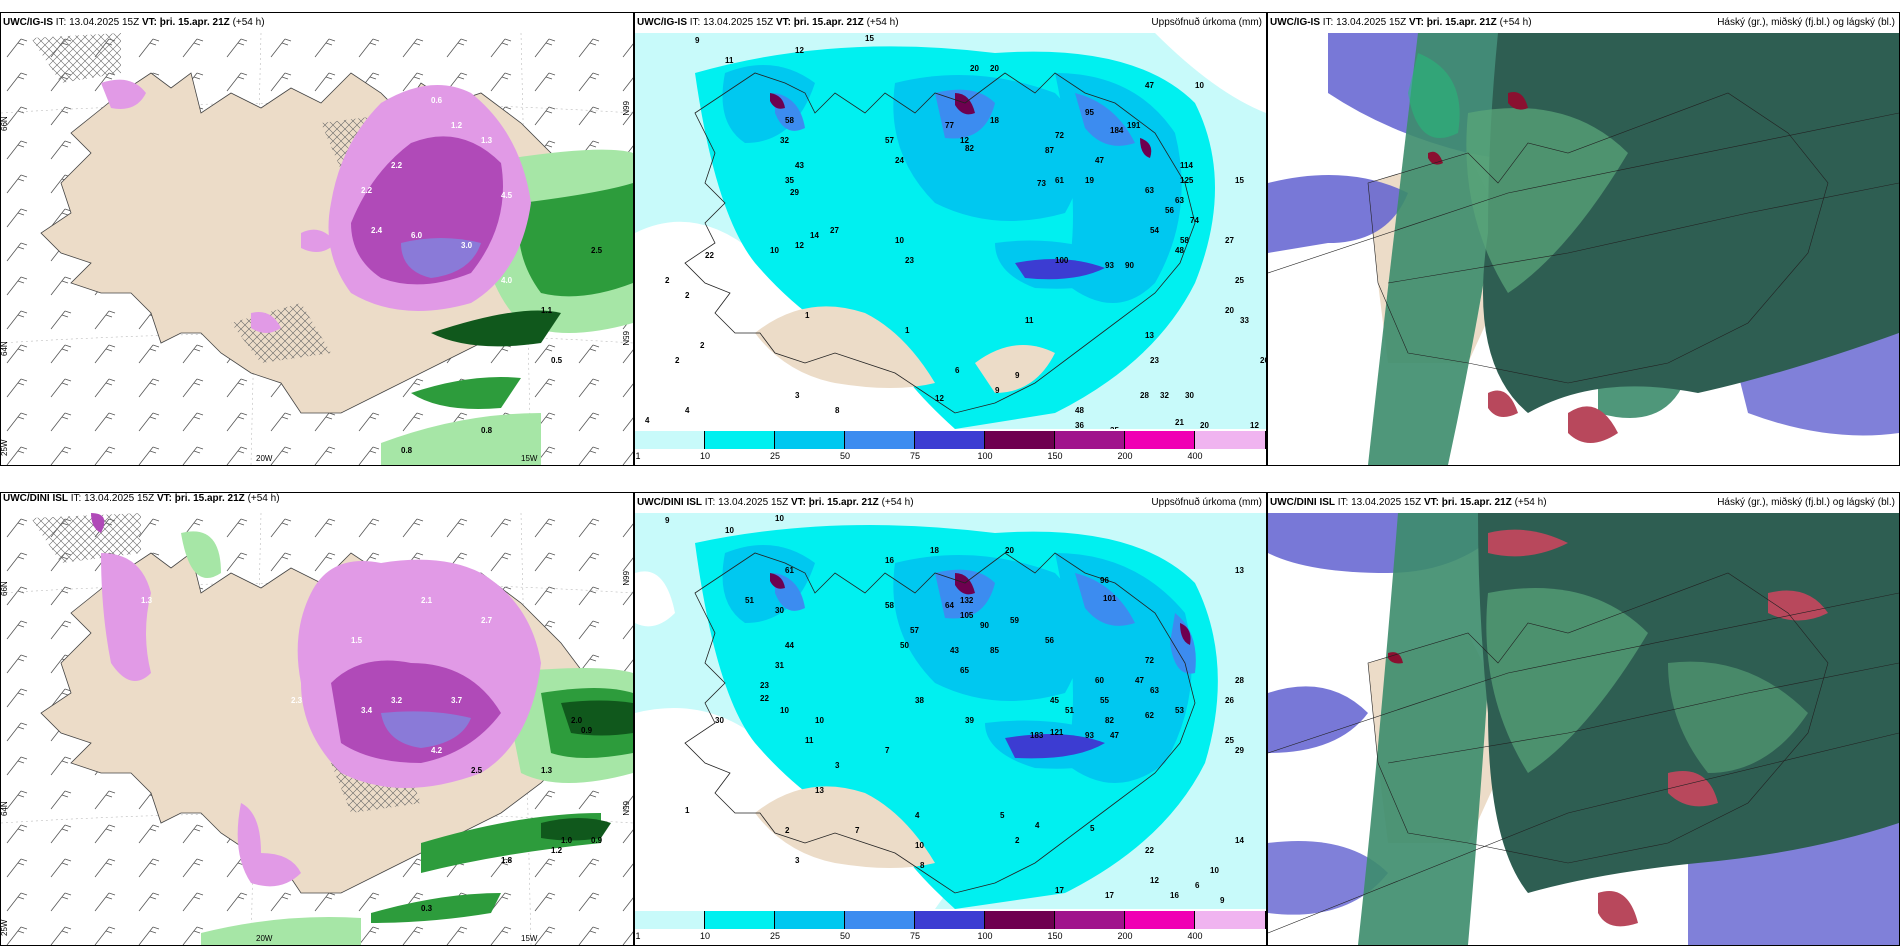  What do you see at coordinates (547, 310) in the screenshot?
I see `svg-text: 1.1` at bounding box center [547, 310].